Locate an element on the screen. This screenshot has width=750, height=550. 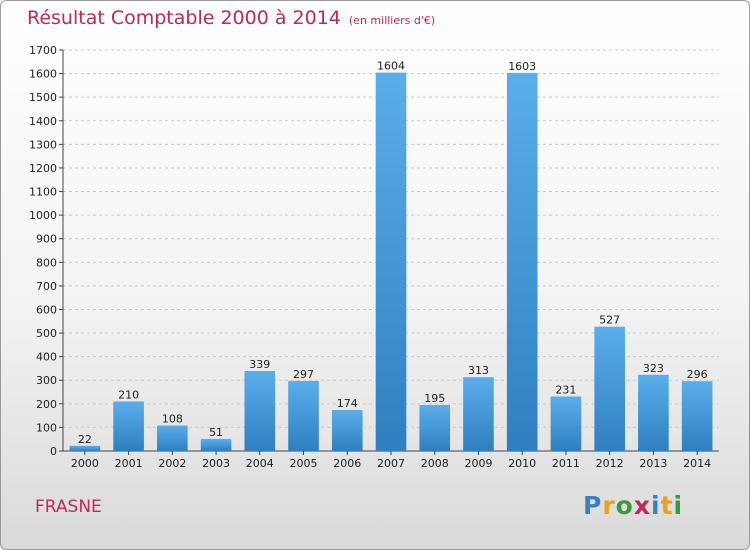
x-tick-label: 2014 is located at coordinates (697, 463).